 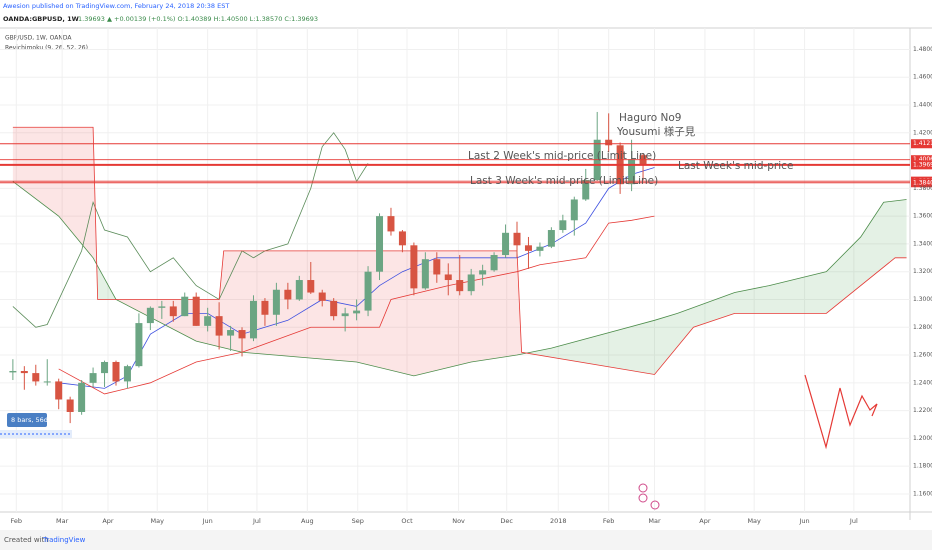 I want to click on y-tick-label: 1.36000, so click(x=922, y=216).